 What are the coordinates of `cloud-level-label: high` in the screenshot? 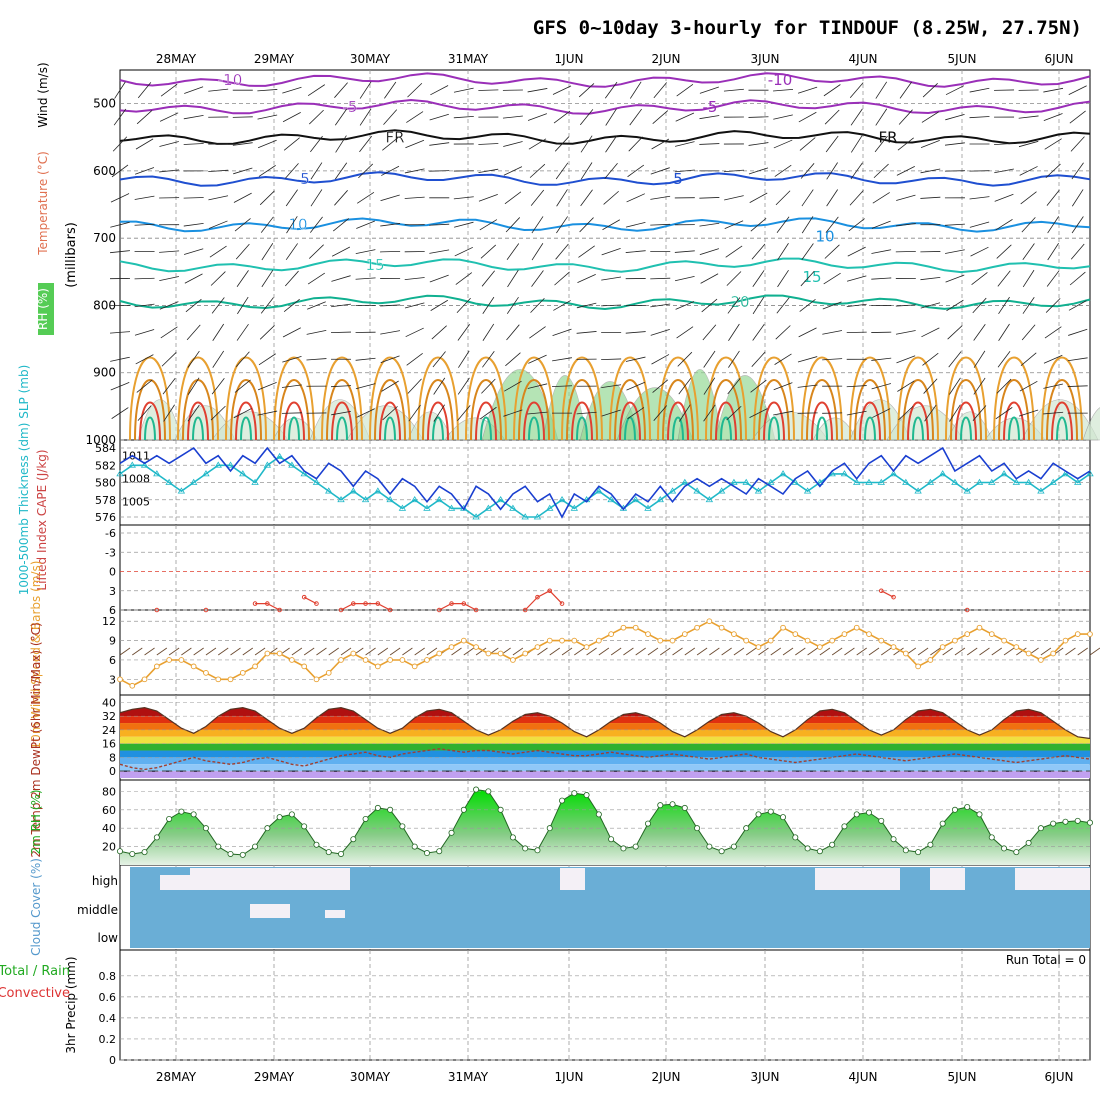 It's located at (105, 881).